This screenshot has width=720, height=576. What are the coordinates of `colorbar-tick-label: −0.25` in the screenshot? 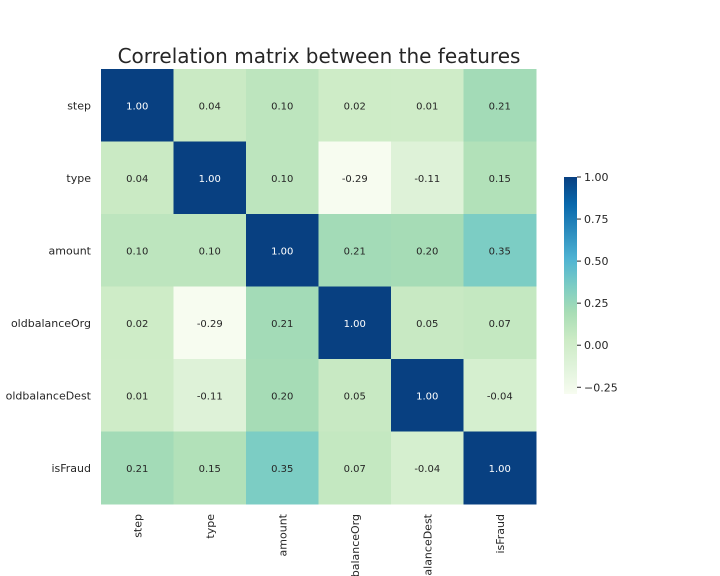 It's located at (601, 387).